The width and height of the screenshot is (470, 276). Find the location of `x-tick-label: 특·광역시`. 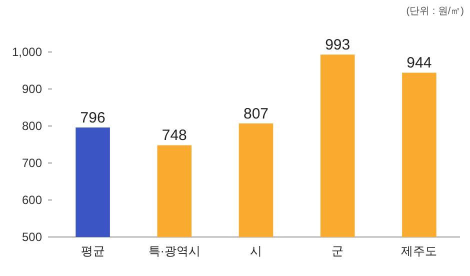

x-tick-label: 특·광역시 is located at coordinates (174, 251).